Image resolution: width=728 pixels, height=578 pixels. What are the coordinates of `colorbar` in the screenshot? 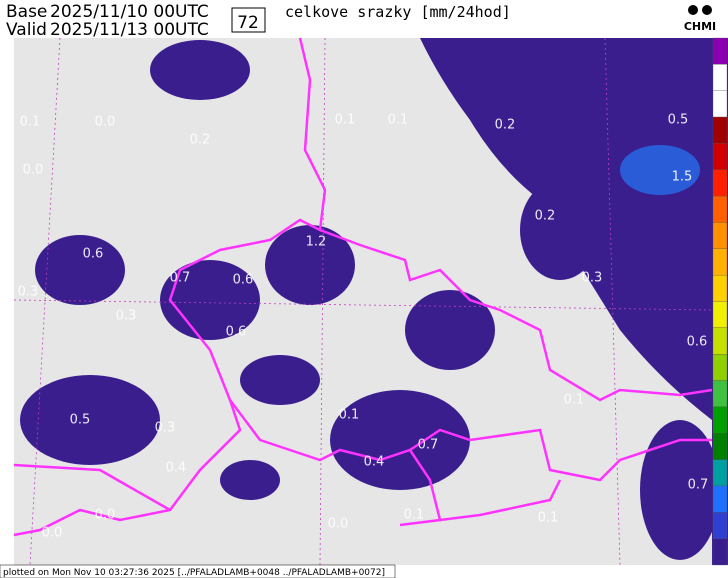 It's located at (720, 301).